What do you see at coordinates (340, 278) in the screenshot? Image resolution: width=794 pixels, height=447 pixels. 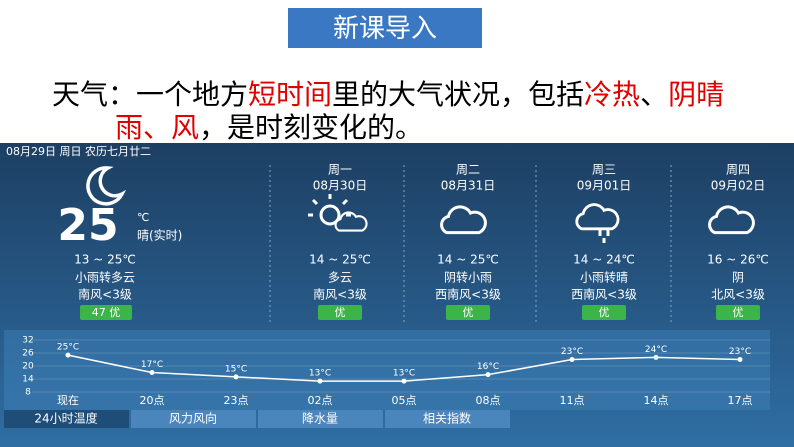 I see `forecast-weather: 多云` at bounding box center [340, 278].